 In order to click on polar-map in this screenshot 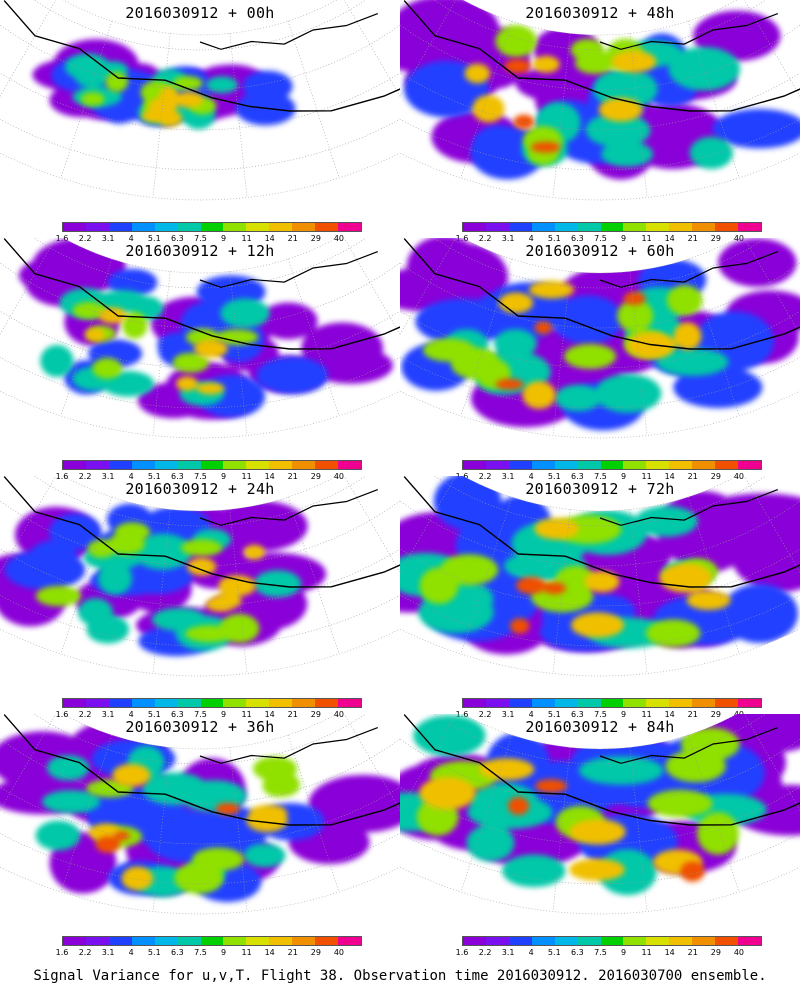, I will do `click(200, 814)`.